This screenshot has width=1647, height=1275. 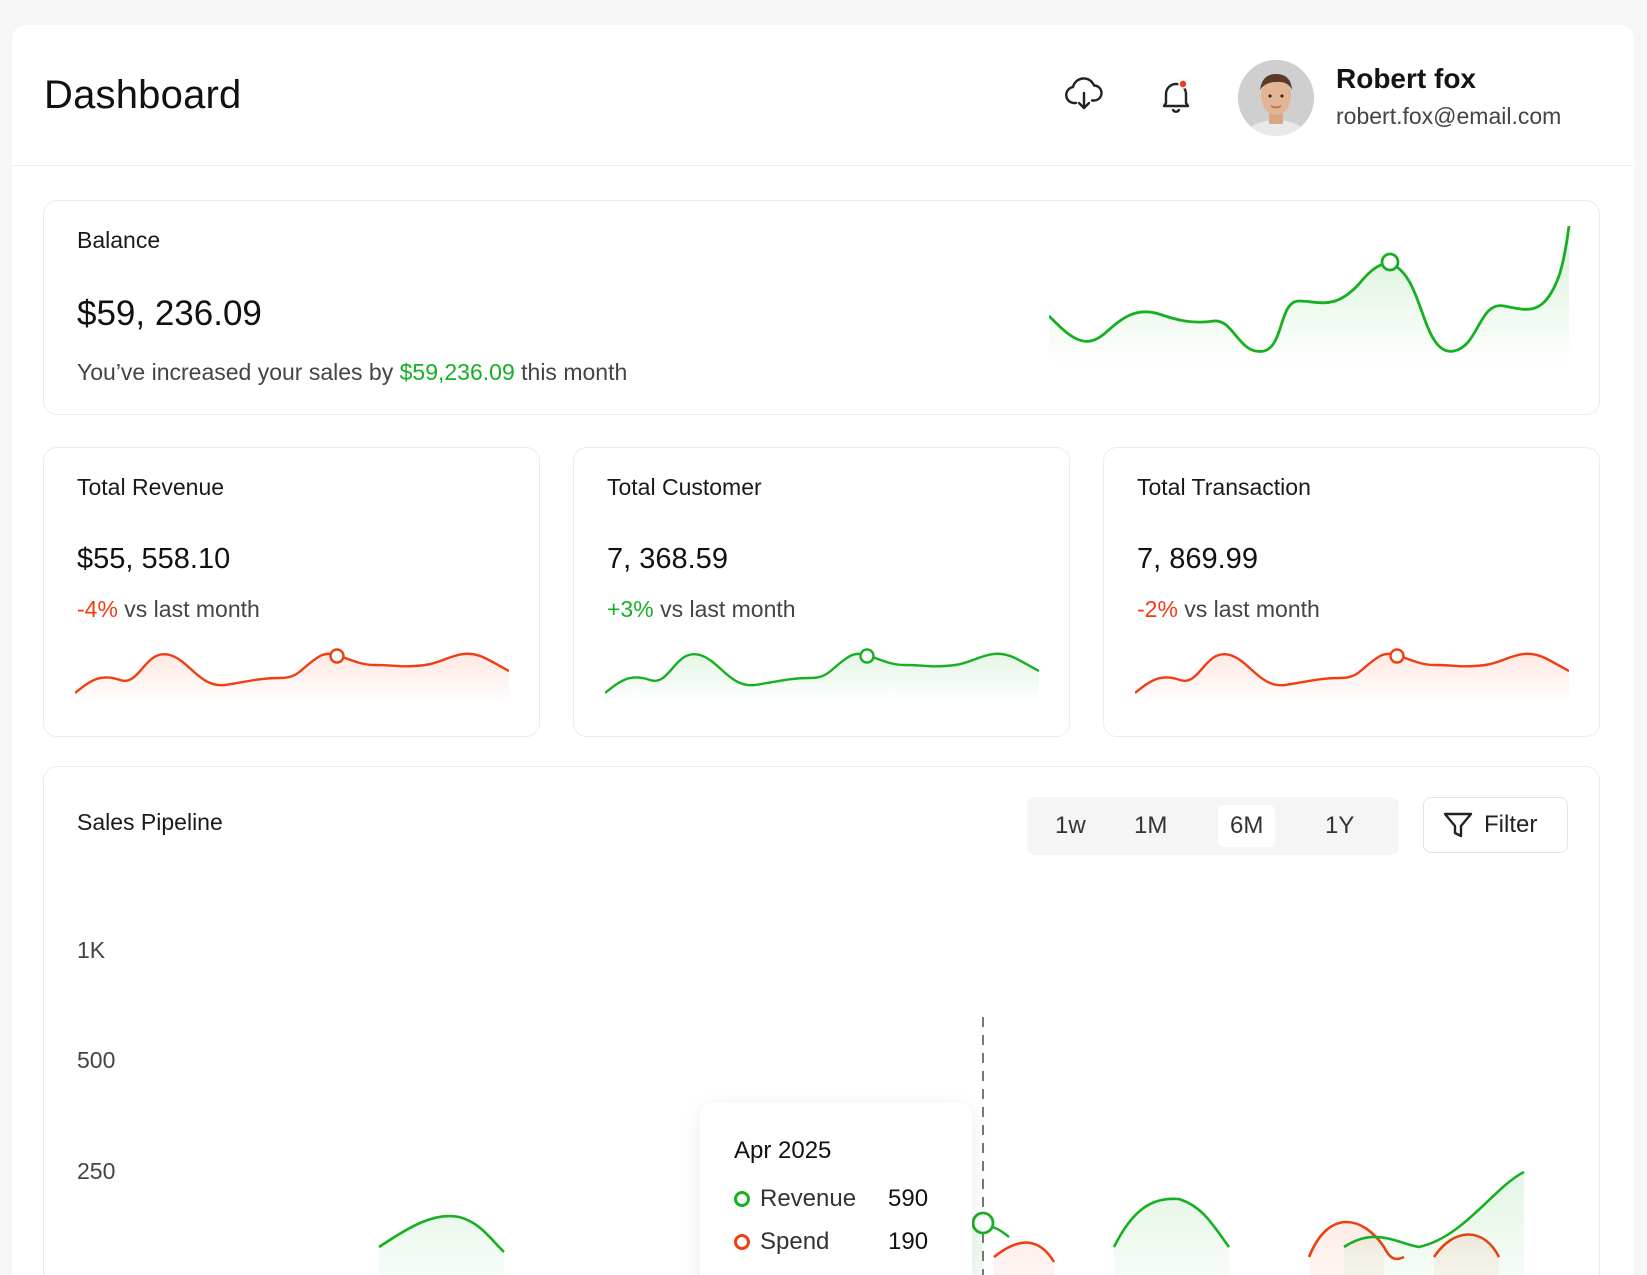 I want to click on cloud-download-icon, so click(x=1084, y=93).